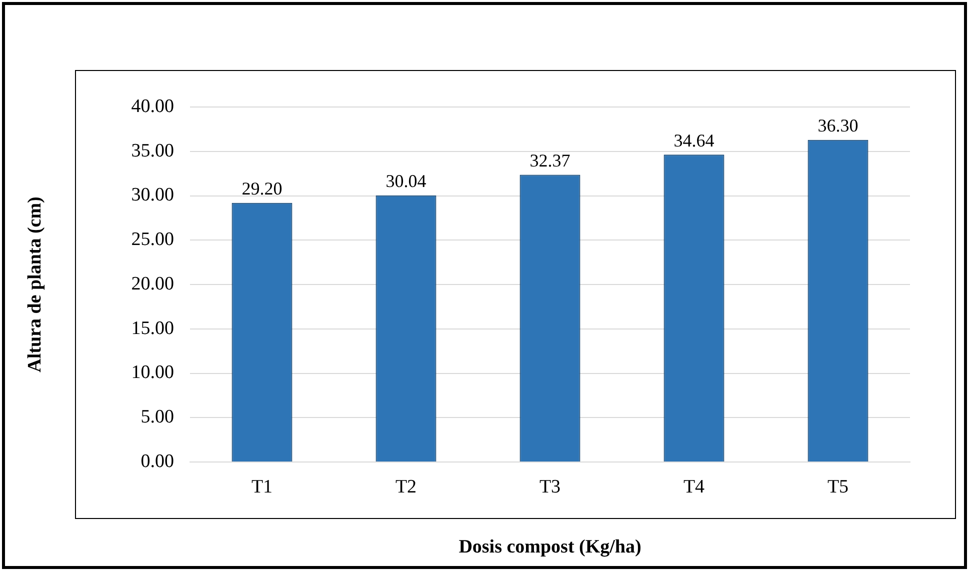 The width and height of the screenshot is (969, 571). What do you see at coordinates (152, 328) in the screenshot?
I see `y-tick-label: 15.00` at bounding box center [152, 328].